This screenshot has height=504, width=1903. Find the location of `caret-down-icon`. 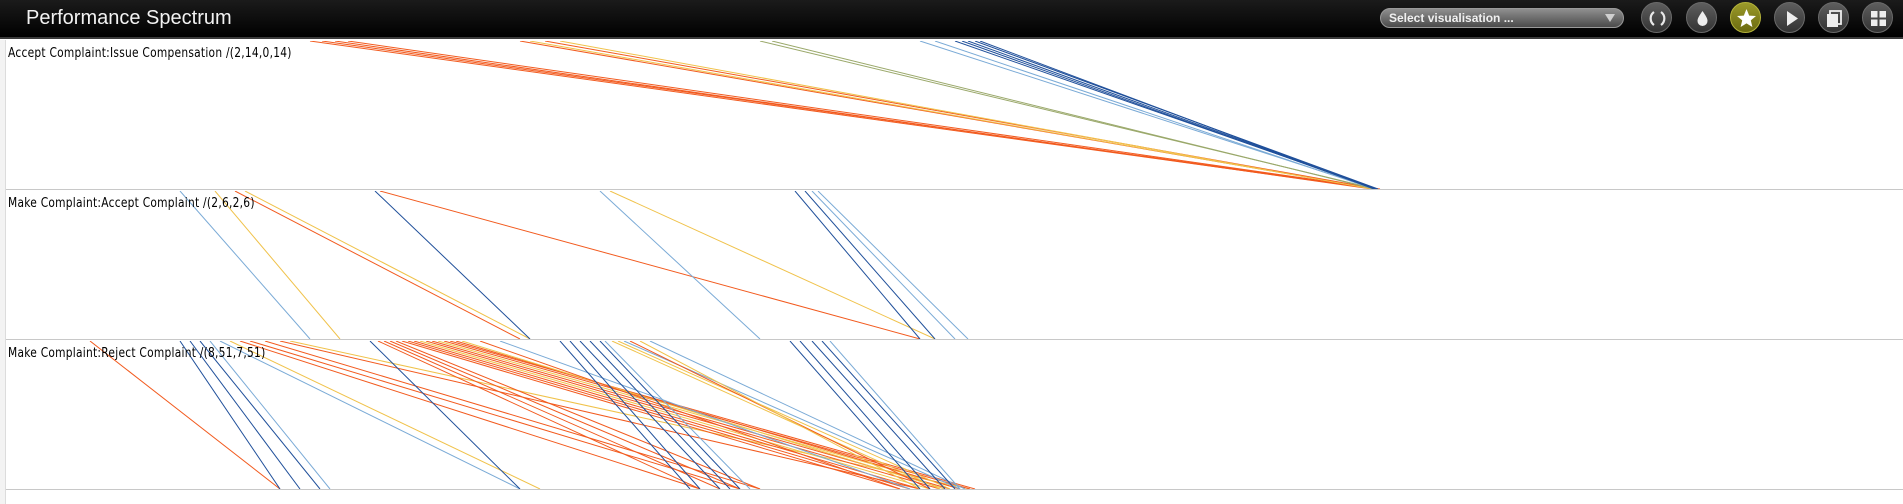

caret-down-icon is located at coordinates (1610, 18).